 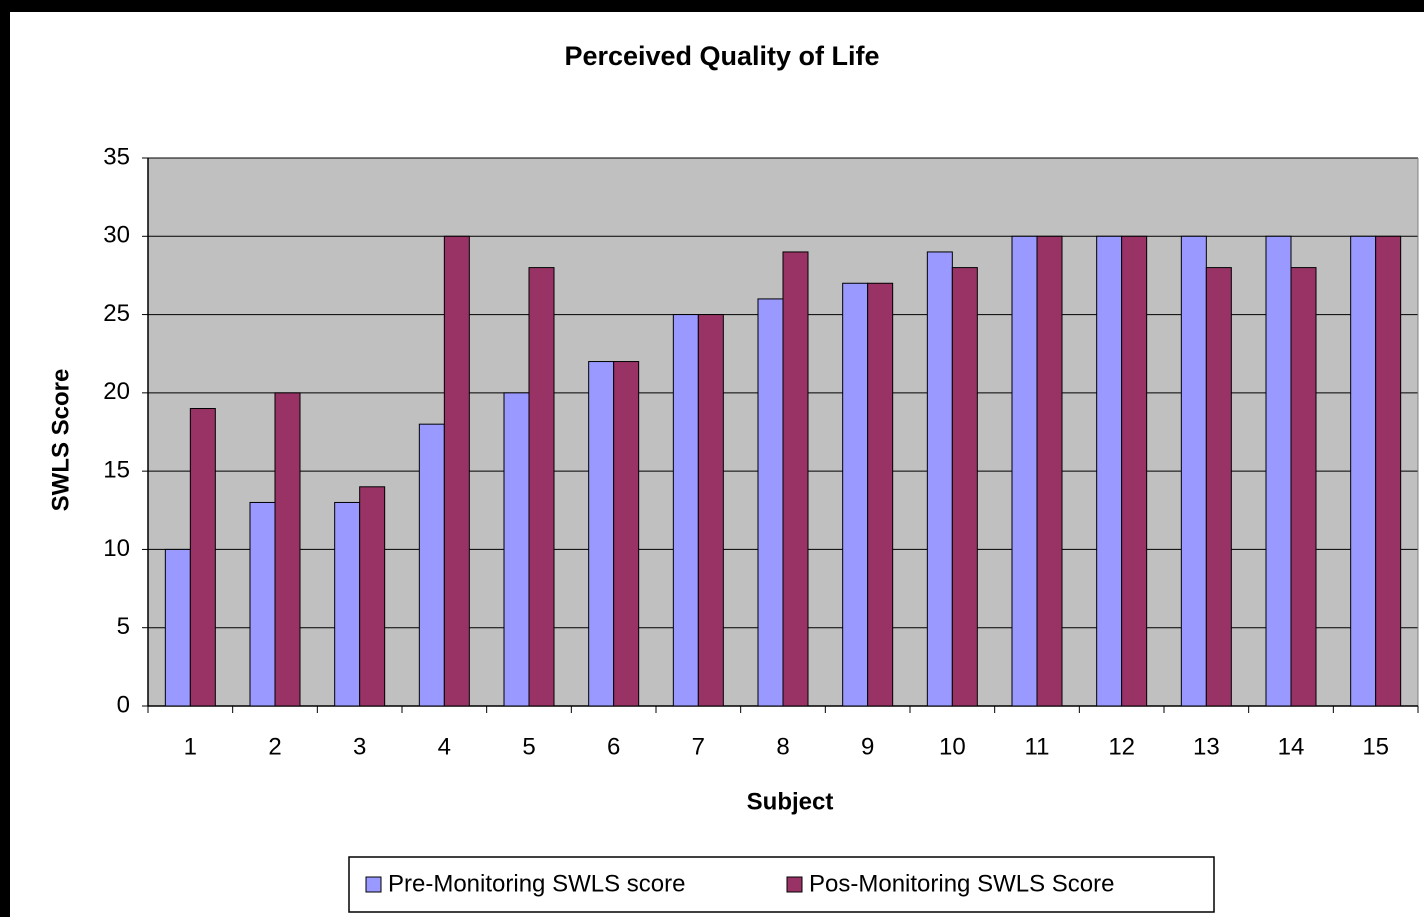 I want to click on left-border, so click(x=5, y=458).